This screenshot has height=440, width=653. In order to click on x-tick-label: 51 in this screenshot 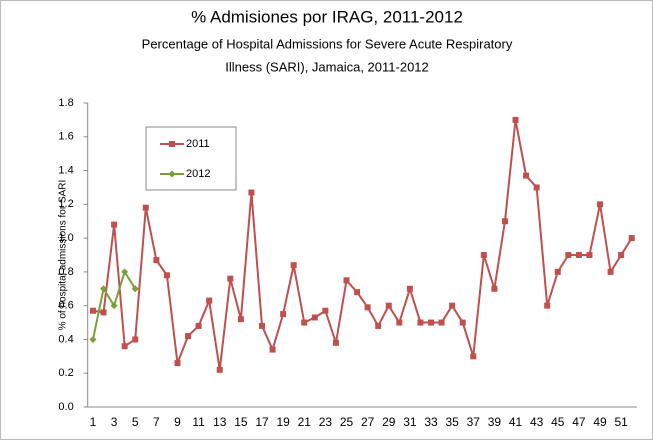, I will do `click(621, 422)`.